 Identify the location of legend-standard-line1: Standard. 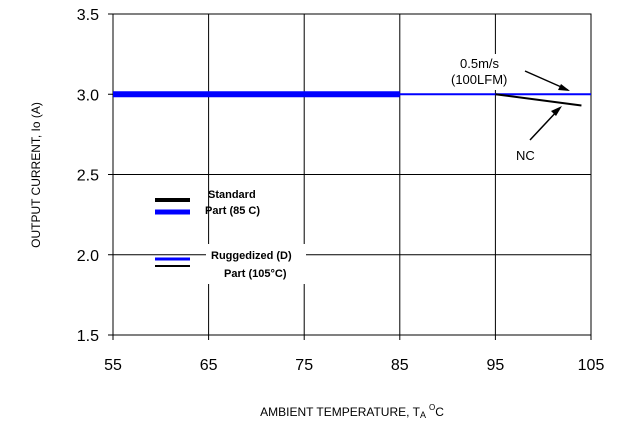
(232, 195).